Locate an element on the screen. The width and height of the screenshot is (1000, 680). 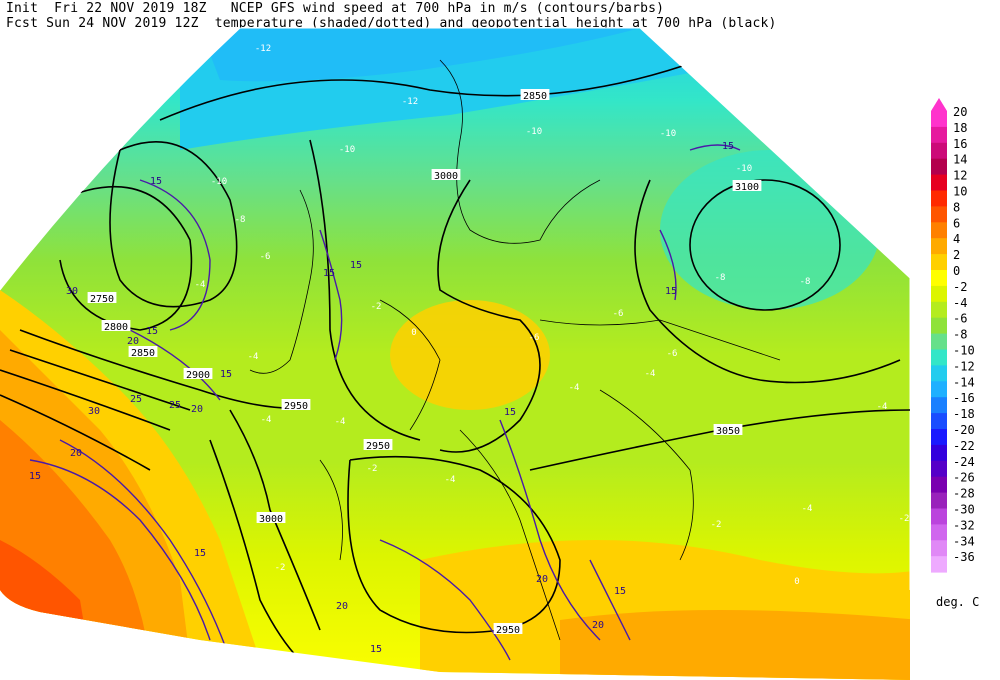
legend-label: 14 is located at coordinates (960, 160).